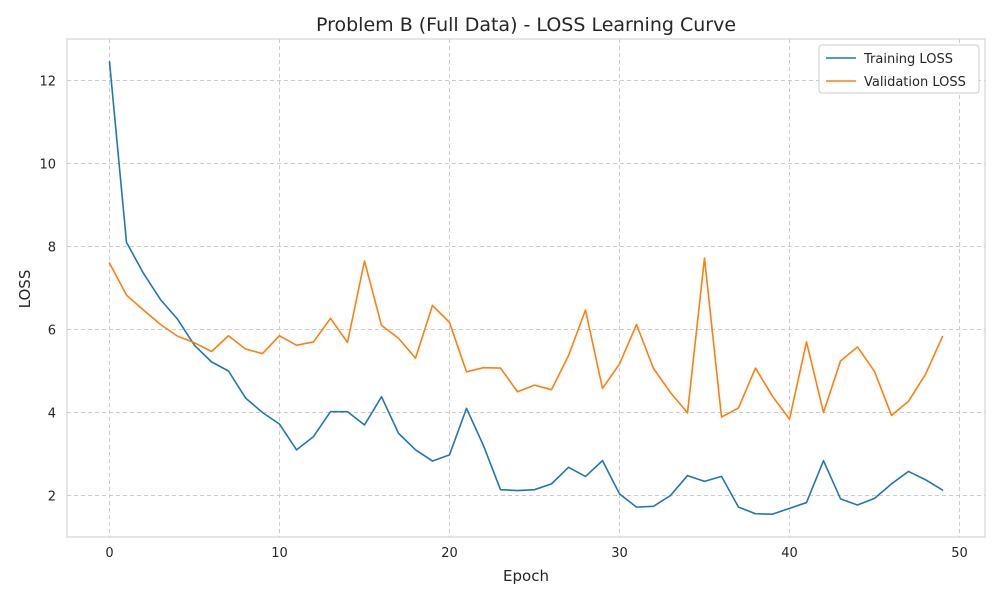 Image resolution: width=1000 pixels, height=600 pixels. Describe the element at coordinates (449, 553) in the screenshot. I see `x-tick-label: 20` at that location.